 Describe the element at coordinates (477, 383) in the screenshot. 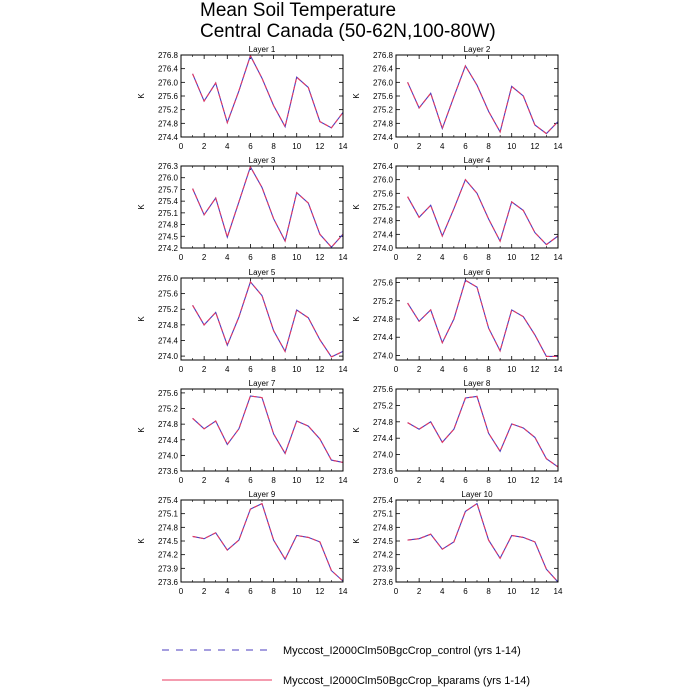

I see `panel-title: Layer 8` at that location.